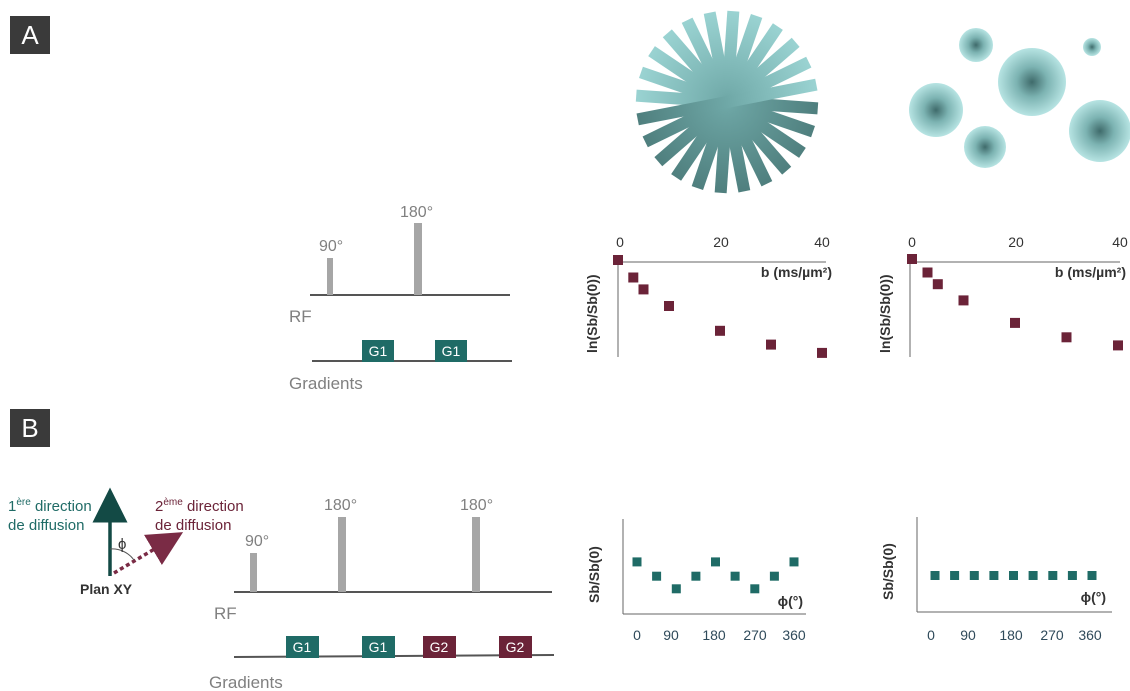  I want to click on panel-a-pulse-sequence: 90° 180° RF G1 G1 Gradients, so click(400, 298).